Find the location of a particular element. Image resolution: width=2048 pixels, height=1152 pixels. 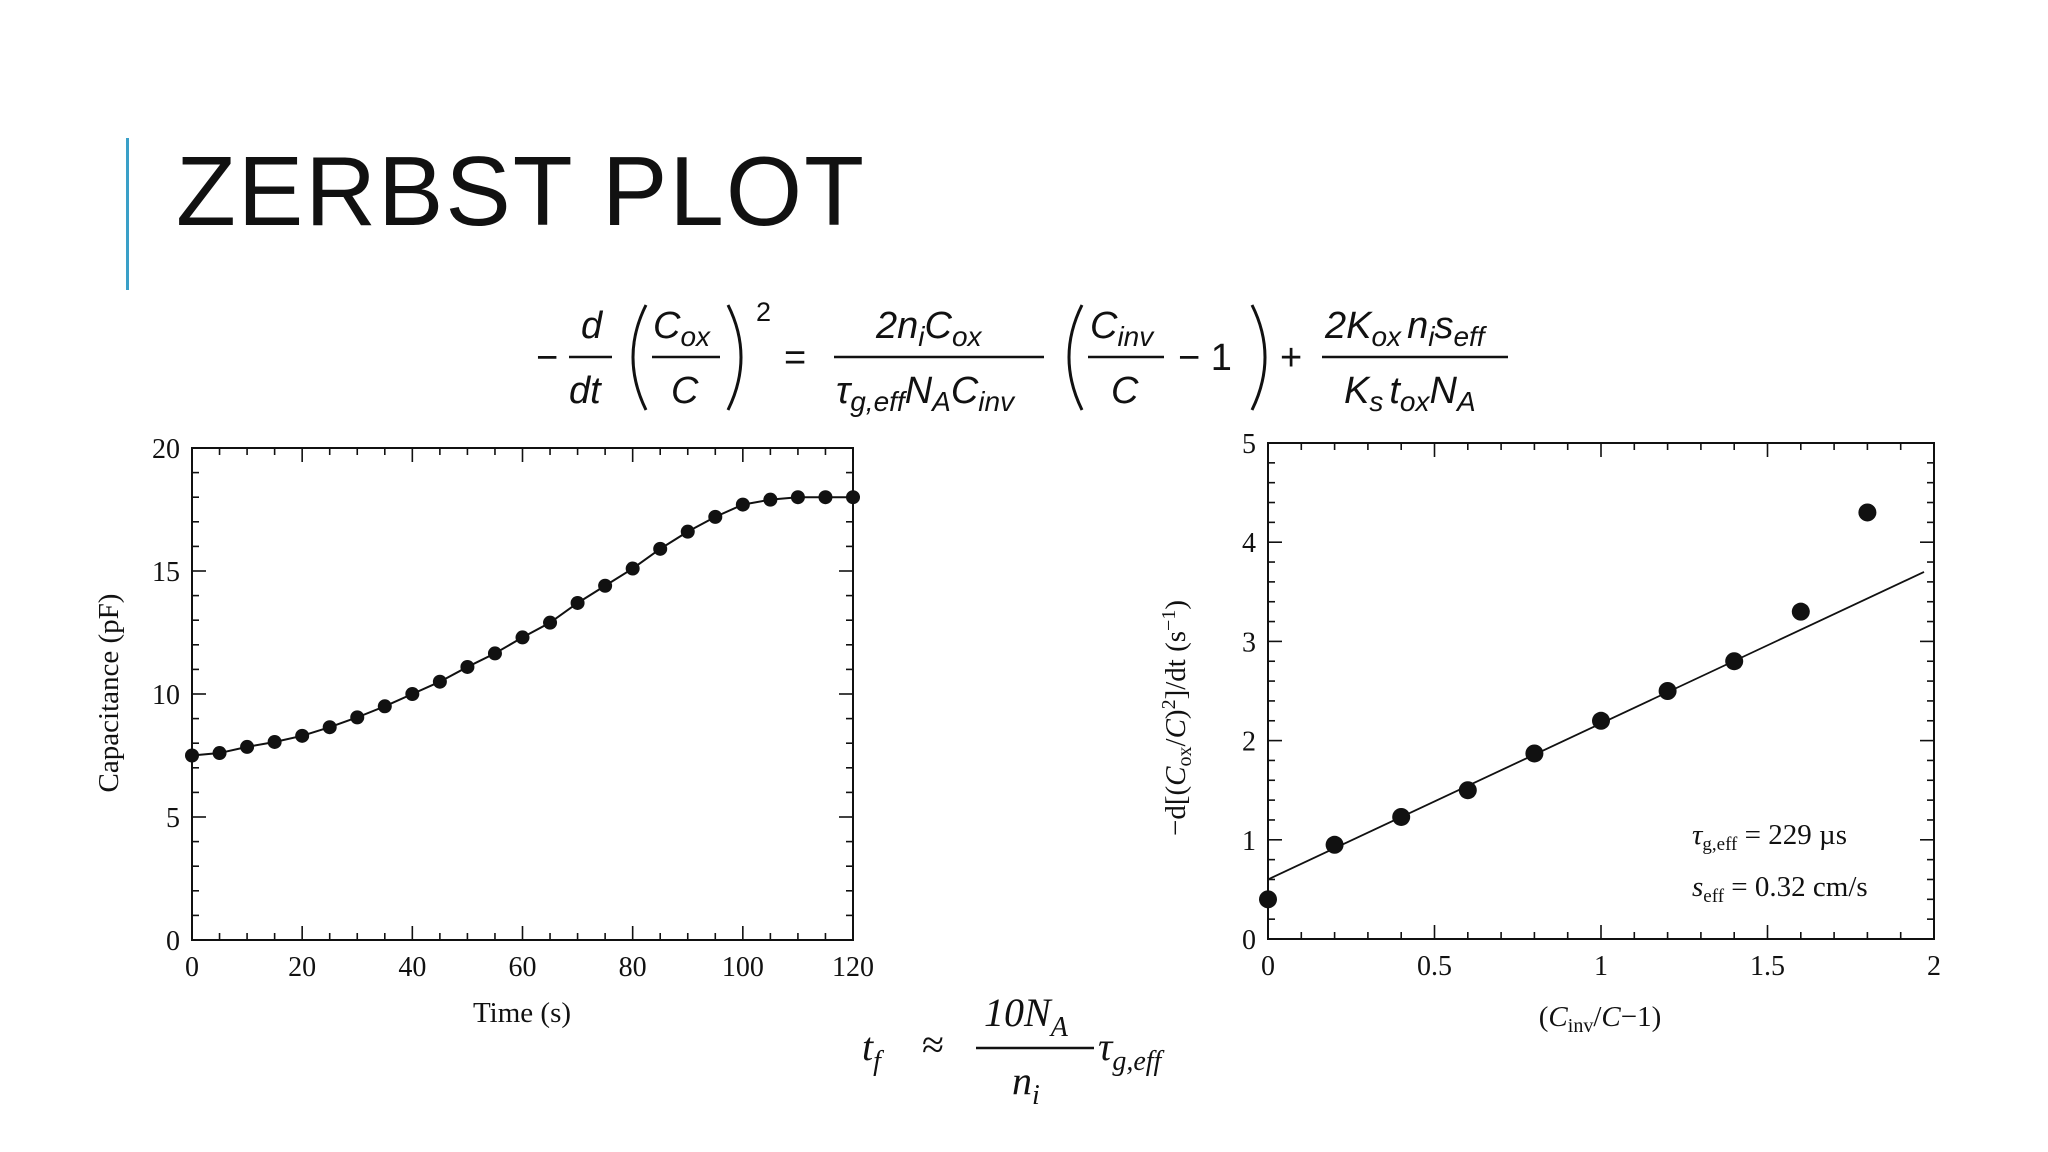

right-x-tick-label: 1 is located at coordinates (1601, 966).